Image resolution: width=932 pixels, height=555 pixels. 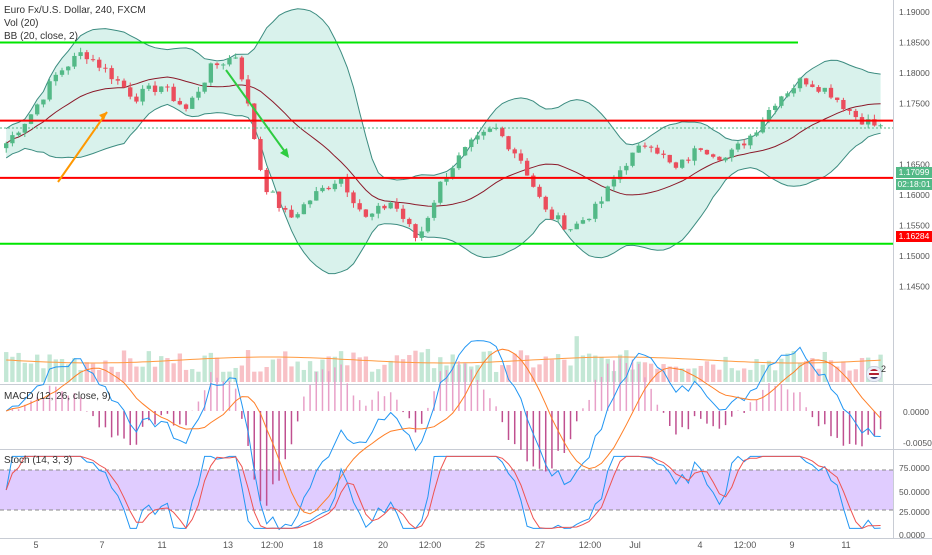 What do you see at coordinates (914, 256) in the screenshot?
I see `price-tick-label: 1.15000` at bounding box center [914, 256].